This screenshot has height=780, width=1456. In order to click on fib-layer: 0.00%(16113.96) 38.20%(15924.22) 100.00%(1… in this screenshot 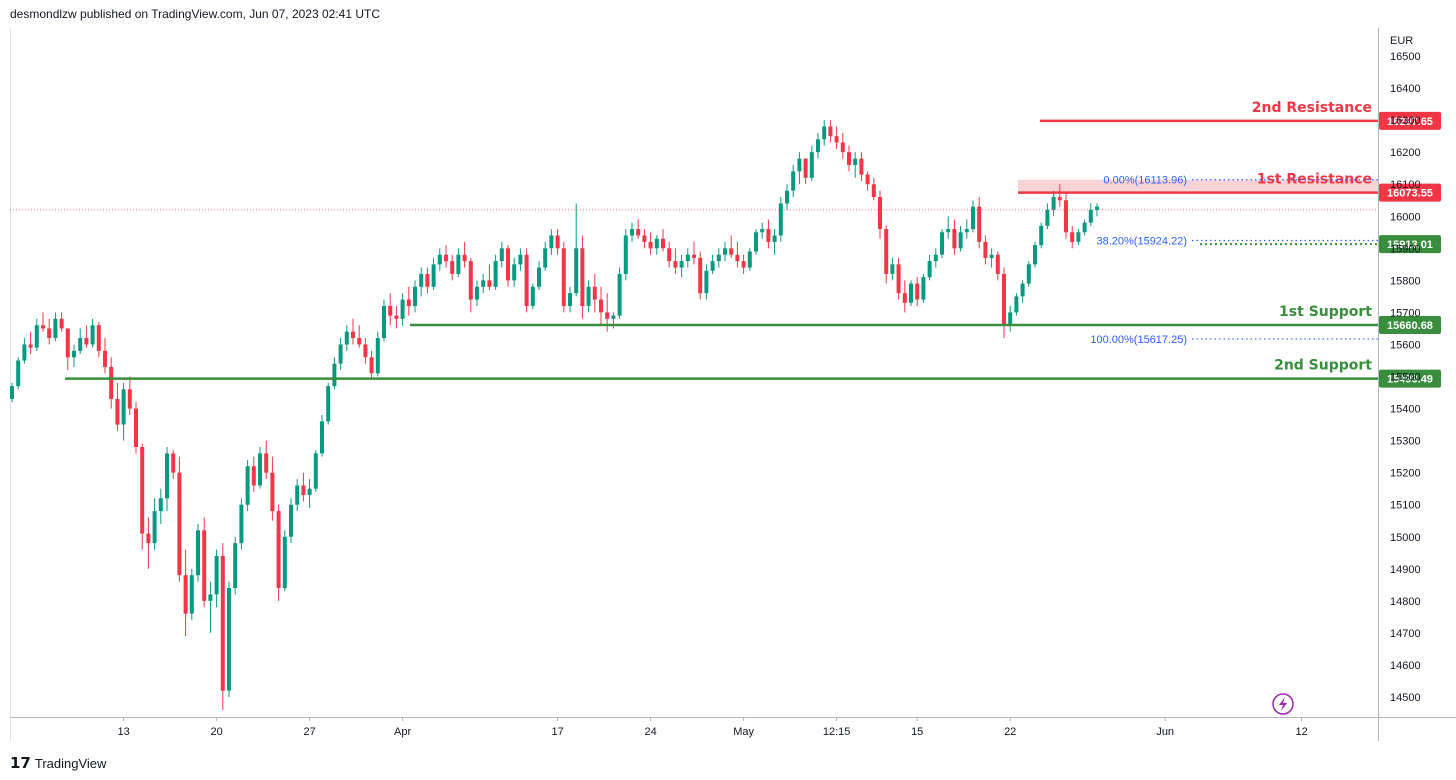, I will do `click(1234, 260)`.